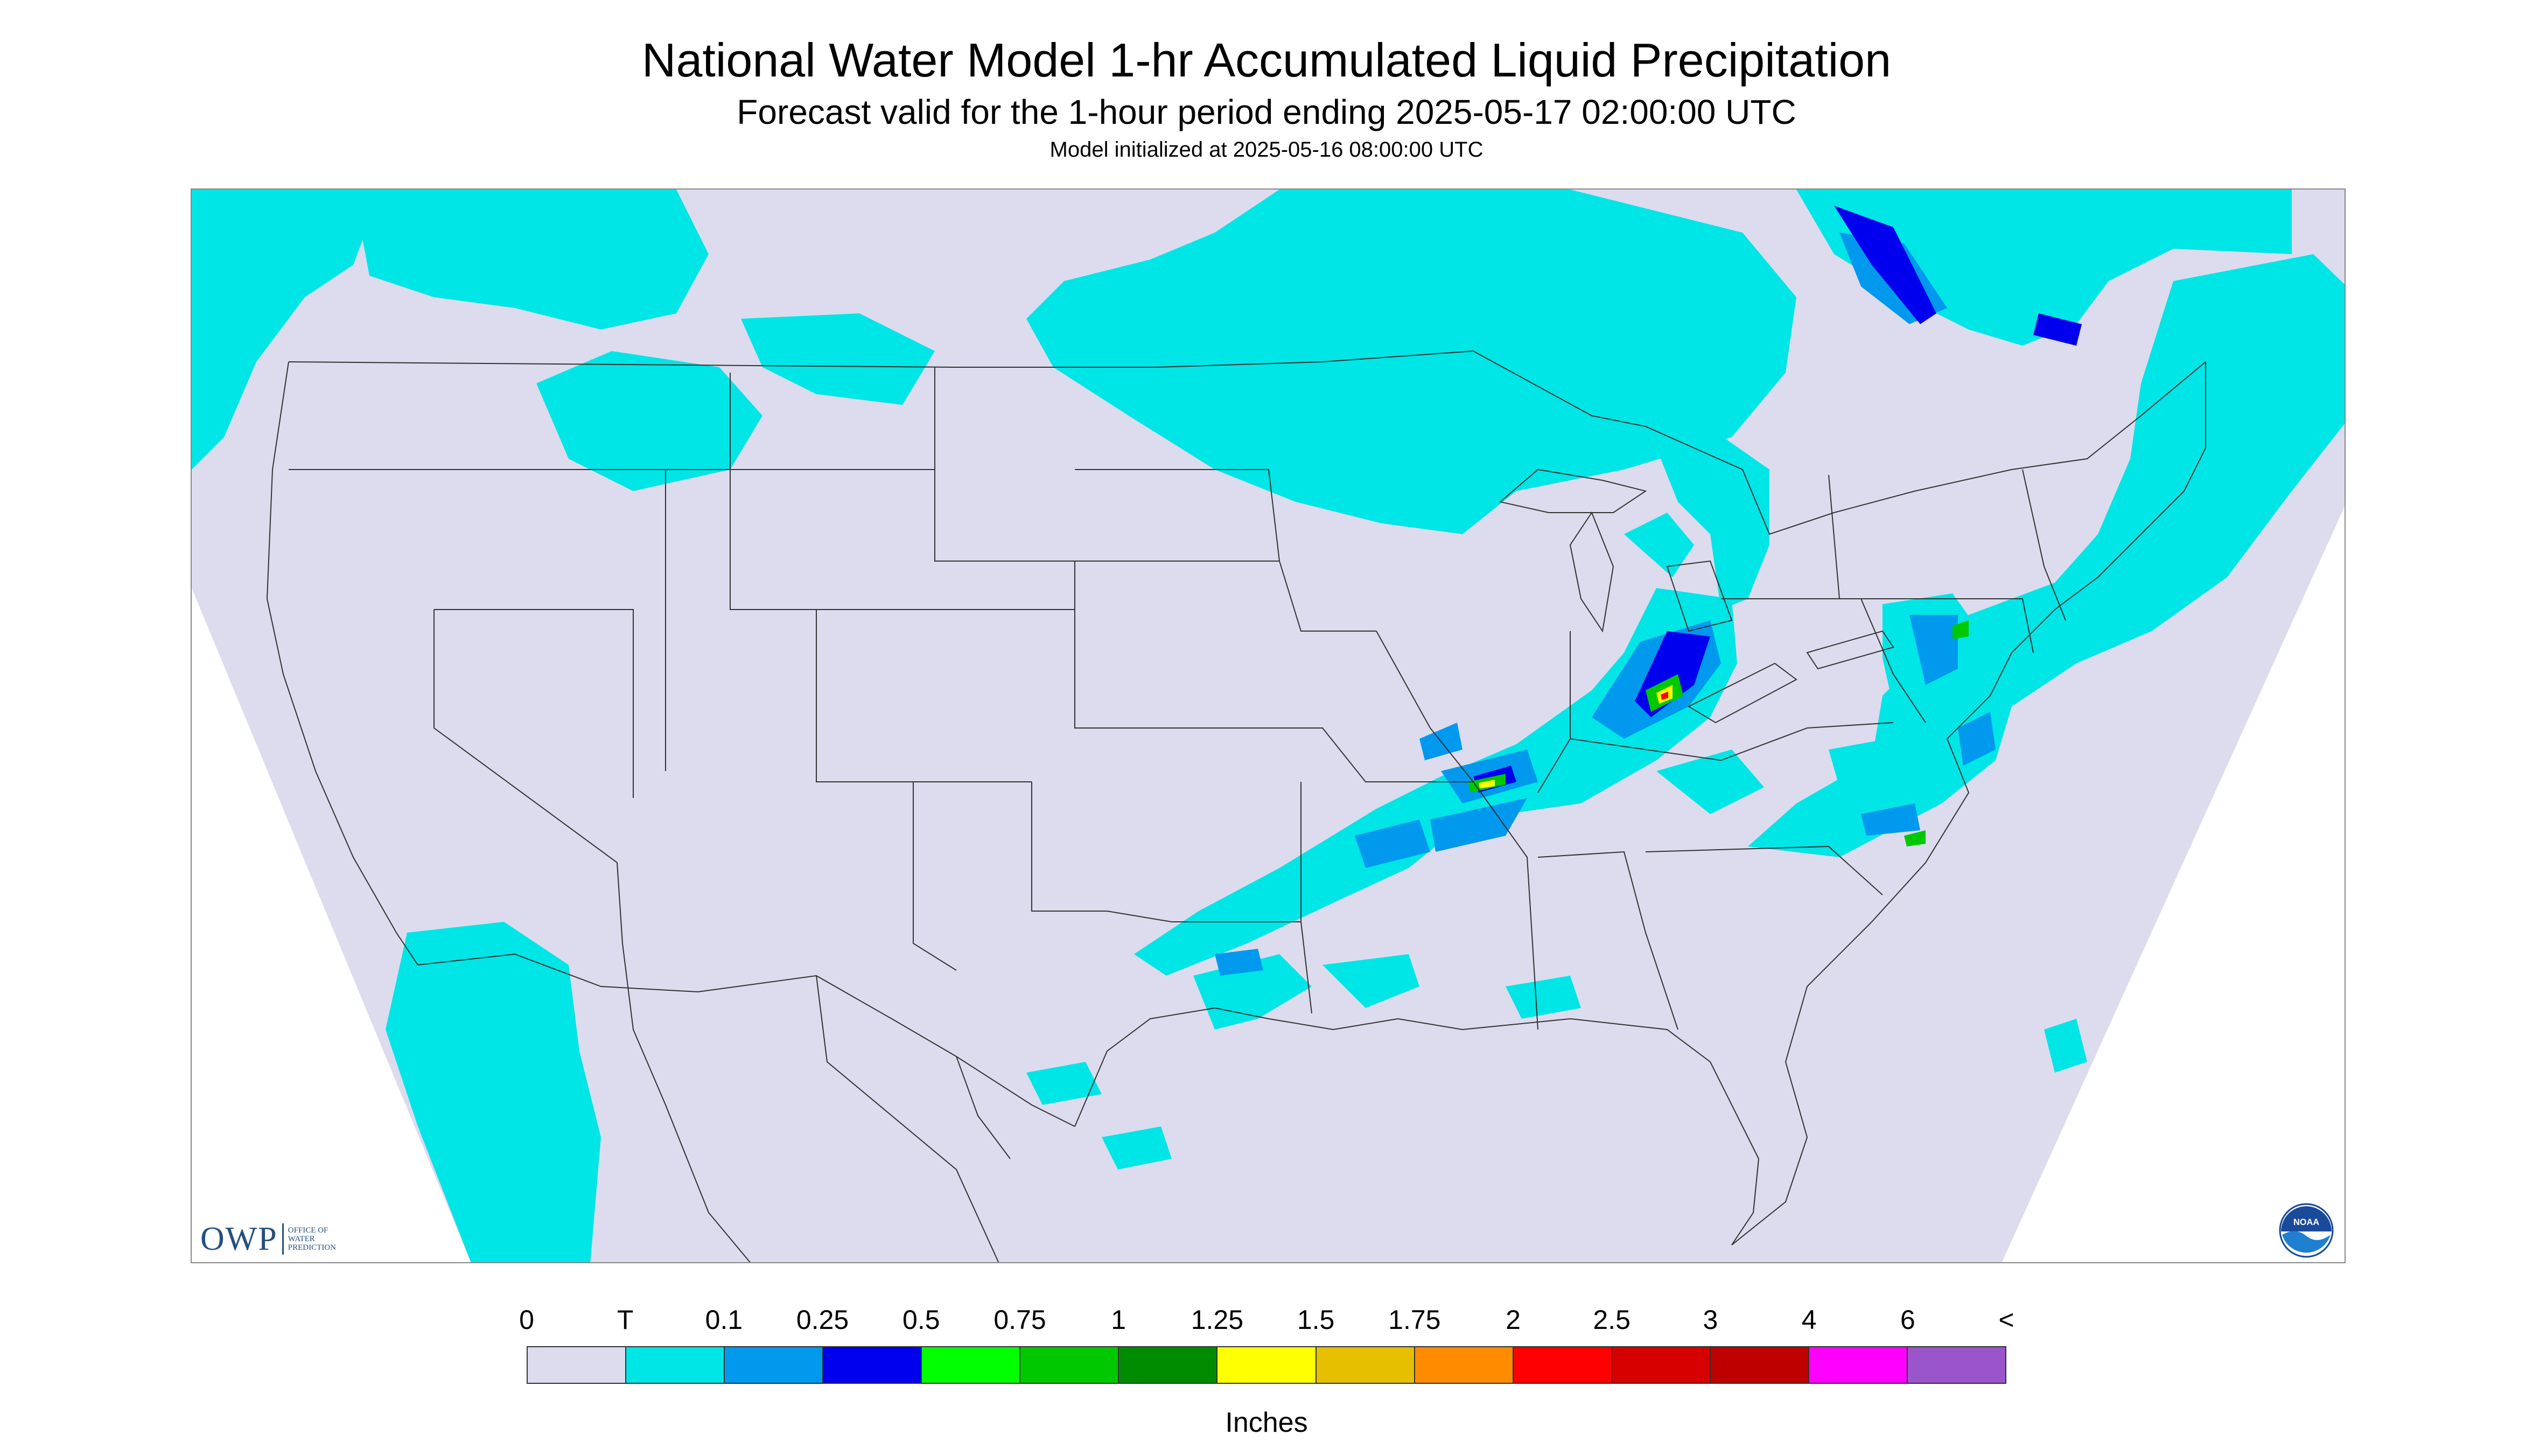  What do you see at coordinates (1414, 1320) in the screenshot?
I see `legend-label: 1.75` at bounding box center [1414, 1320].